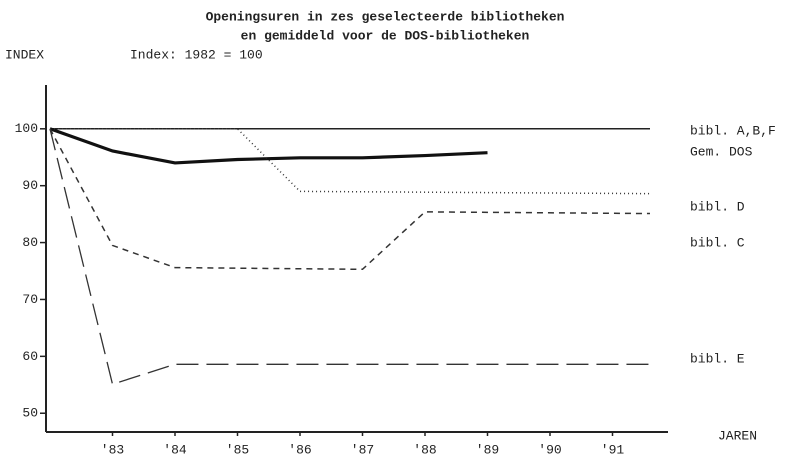 This screenshot has height=461, width=799. Describe the element at coordinates (737, 435) in the screenshot. I see `x-axis-label: JAREN` at that location.